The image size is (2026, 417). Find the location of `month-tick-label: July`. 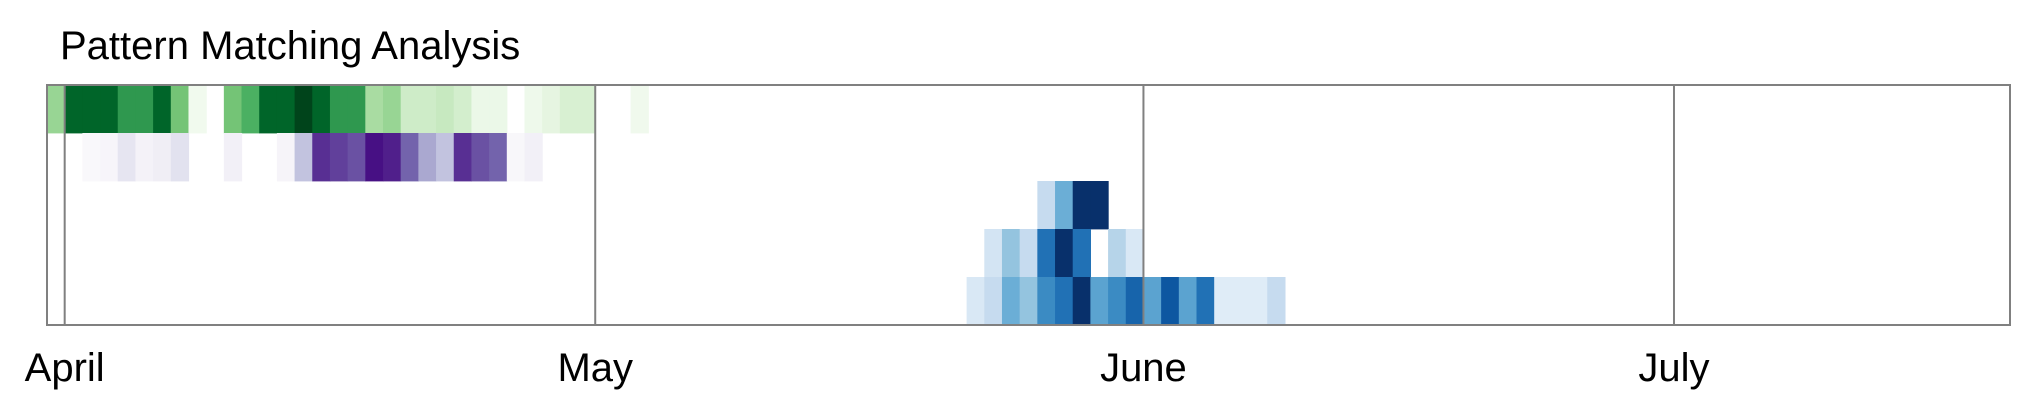

month-tick-label: July is located at coordinates (1673, 368).